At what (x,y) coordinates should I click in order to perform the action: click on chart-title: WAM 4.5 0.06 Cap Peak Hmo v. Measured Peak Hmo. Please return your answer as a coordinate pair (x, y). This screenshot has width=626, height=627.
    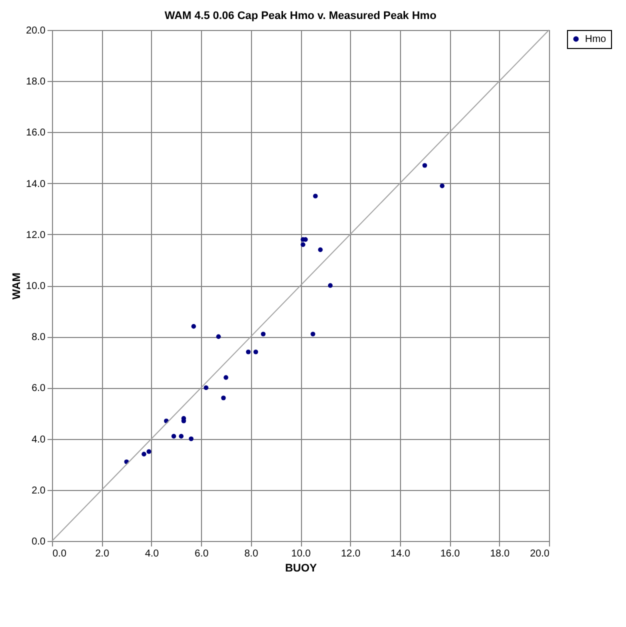
    Looking at the image, I should click on (300, 16).